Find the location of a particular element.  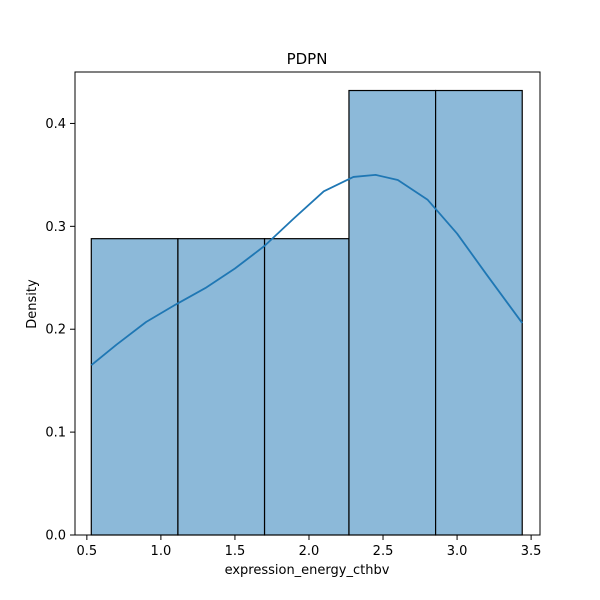

y-tick-label: 0.1 is located at coordinates (55, 433).